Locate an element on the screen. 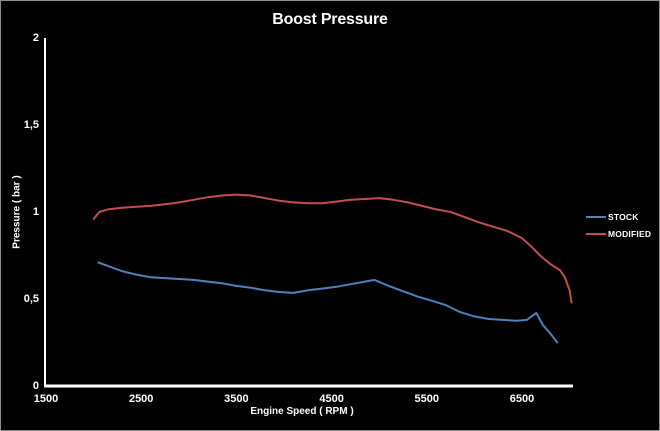 Image resolution: width=660 pixels, height=431 pixels. stock-line-swatch is located at coordinates (596, 216).